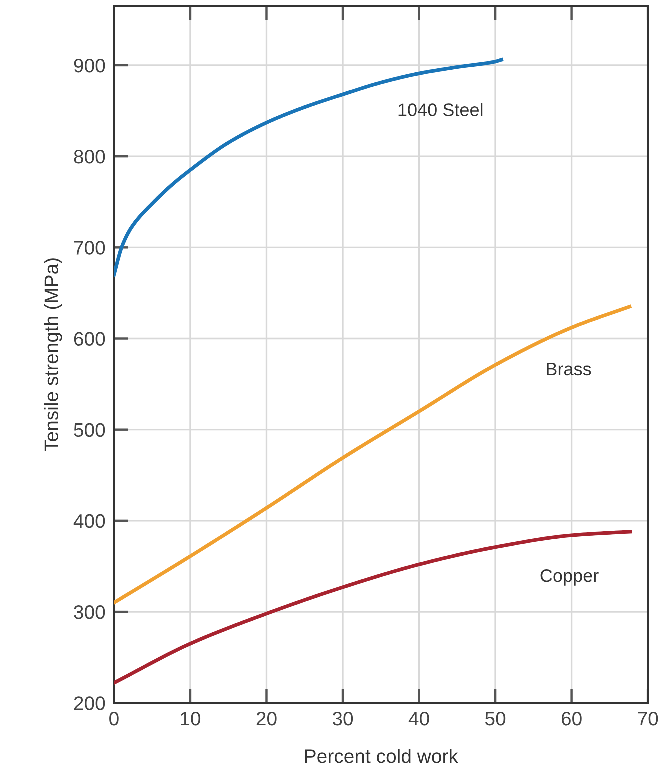  I want to click on x-tick-label: 50, so click(496, 719).